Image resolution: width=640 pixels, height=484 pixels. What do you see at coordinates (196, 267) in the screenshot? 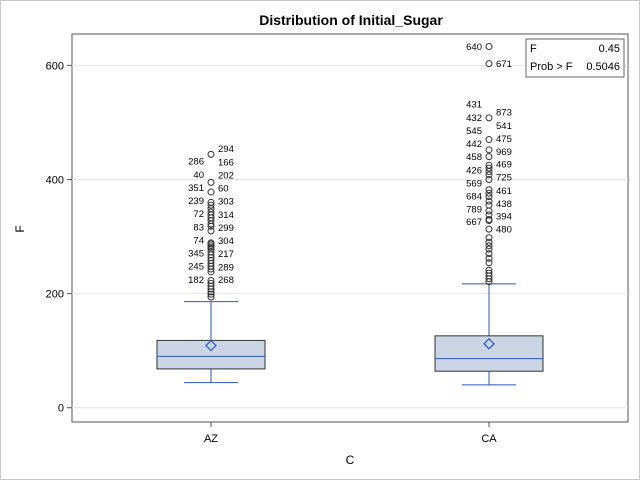
I see `outlier-label: 245` at bounding box center [196, 267].